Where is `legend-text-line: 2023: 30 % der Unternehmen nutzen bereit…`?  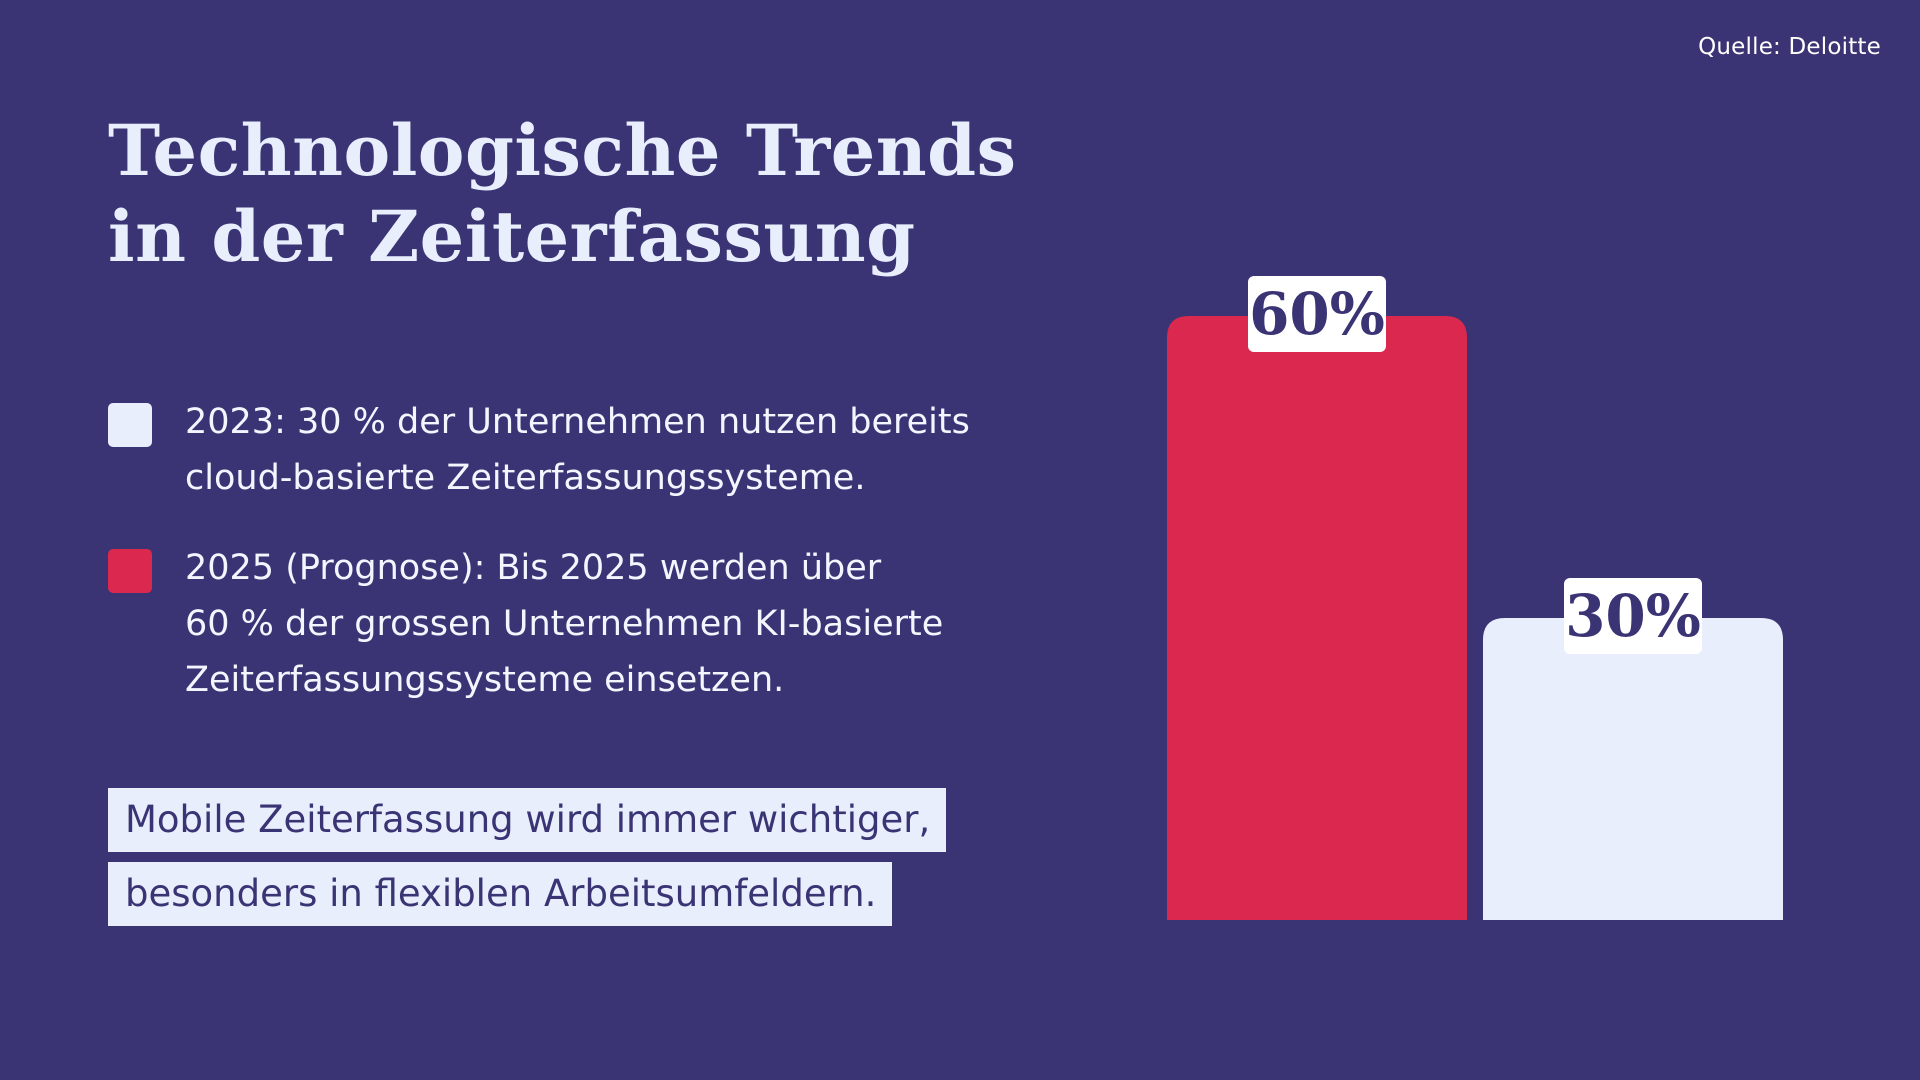
legend-text-line: 2023: 30 % der Unternehmen nutzen bereit… is located at coordinates (577, 422).